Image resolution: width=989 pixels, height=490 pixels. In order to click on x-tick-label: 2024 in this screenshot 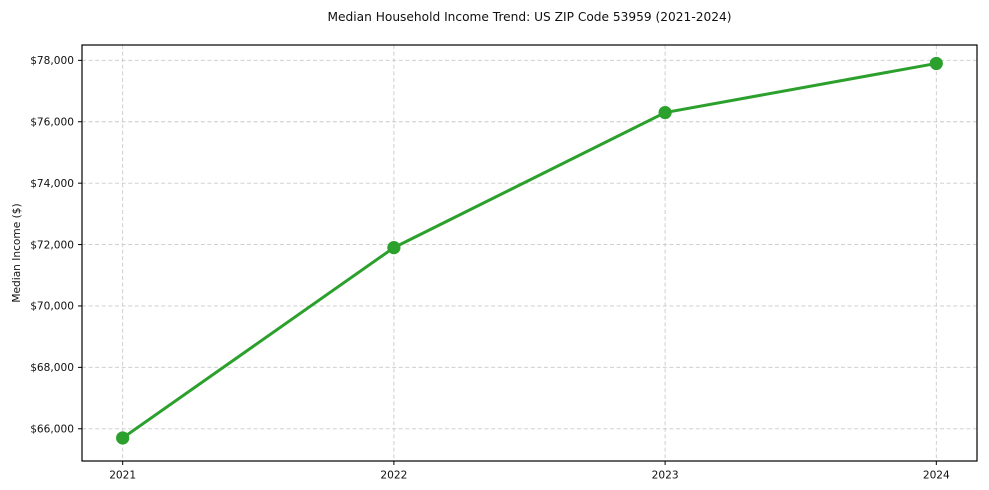, I will do `click(936, 476)`.